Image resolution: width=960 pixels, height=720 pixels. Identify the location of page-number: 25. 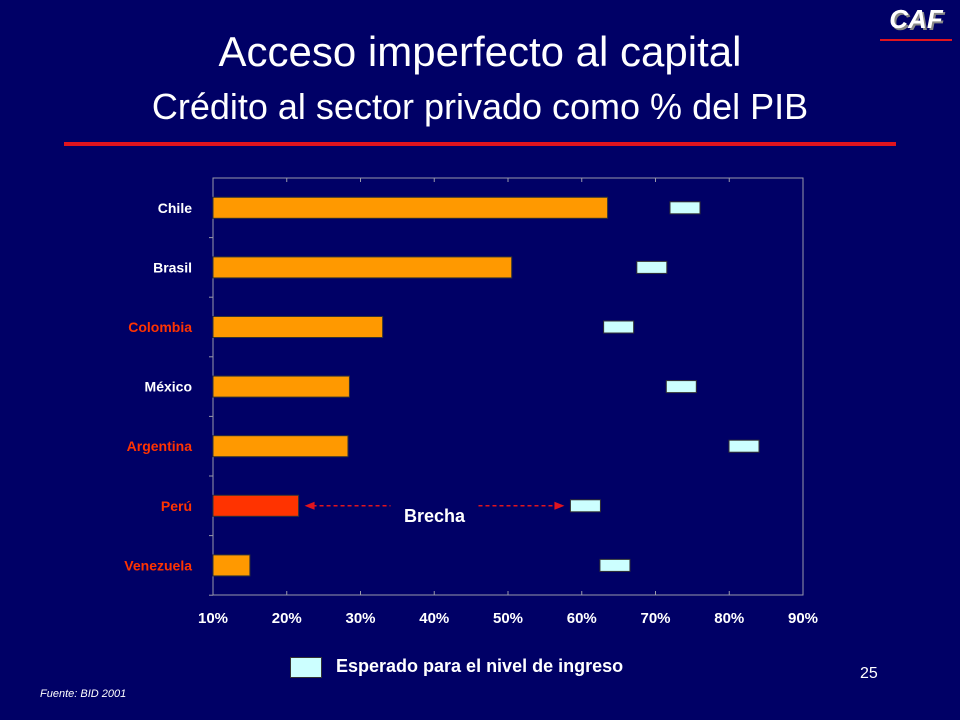
(869, 673).